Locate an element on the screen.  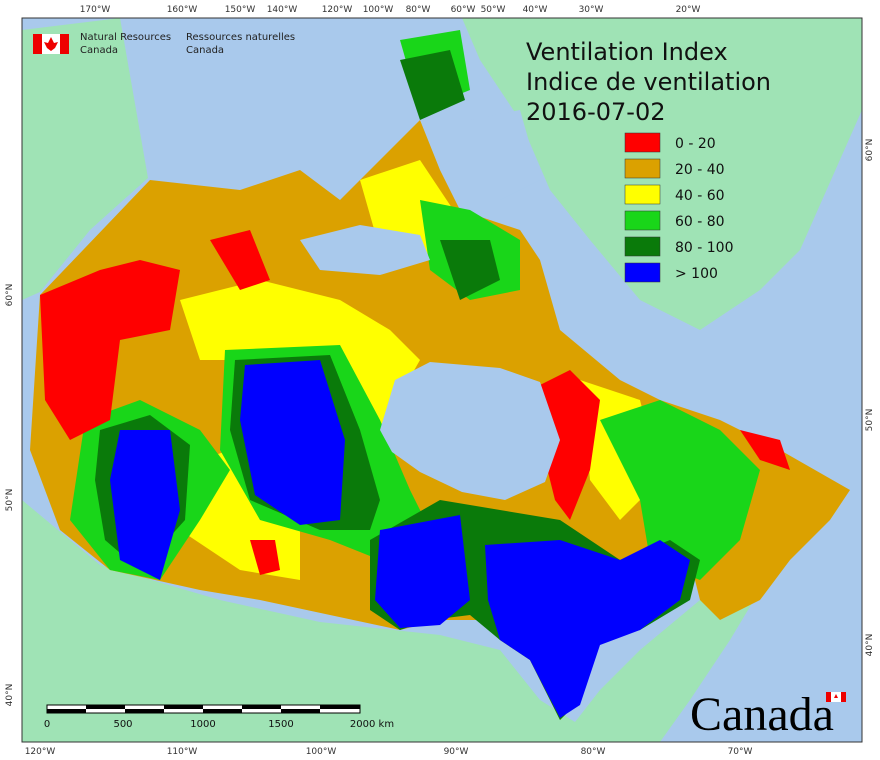
scale-bar: 0 500 1000 1500 2000 km is located at coordinates (219, 717).